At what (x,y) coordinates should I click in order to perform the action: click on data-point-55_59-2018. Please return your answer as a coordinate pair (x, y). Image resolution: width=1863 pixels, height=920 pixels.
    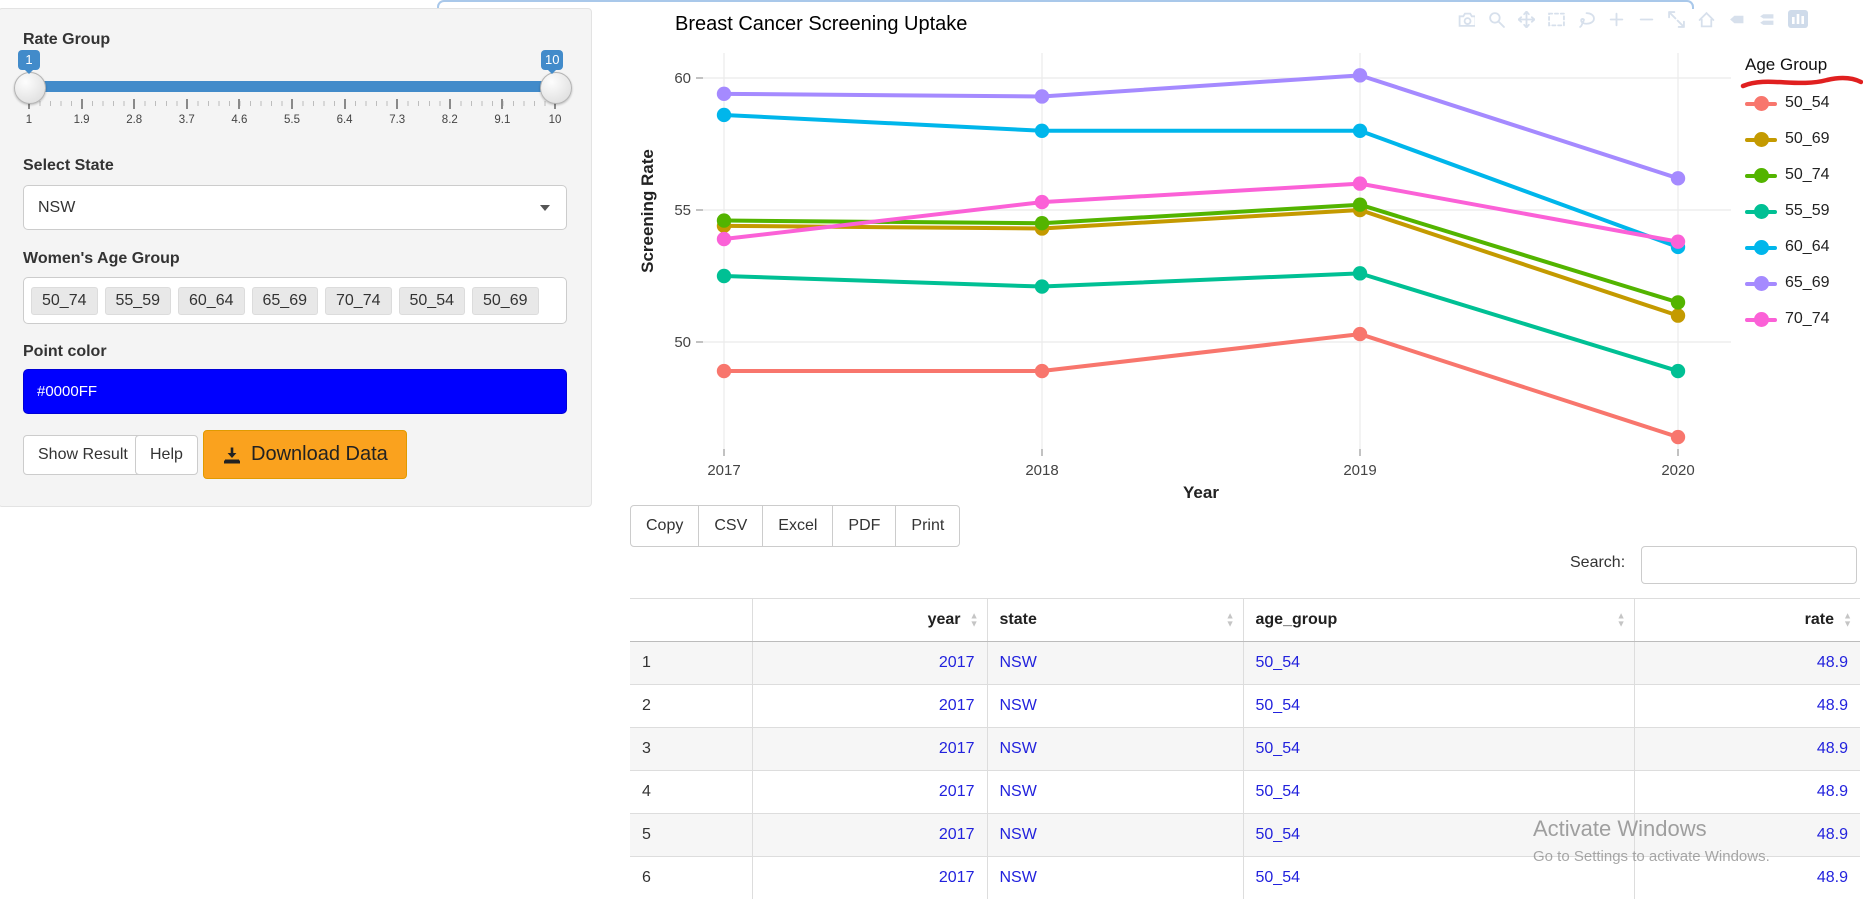
    Looking at the image, I should click on (1042, 286).